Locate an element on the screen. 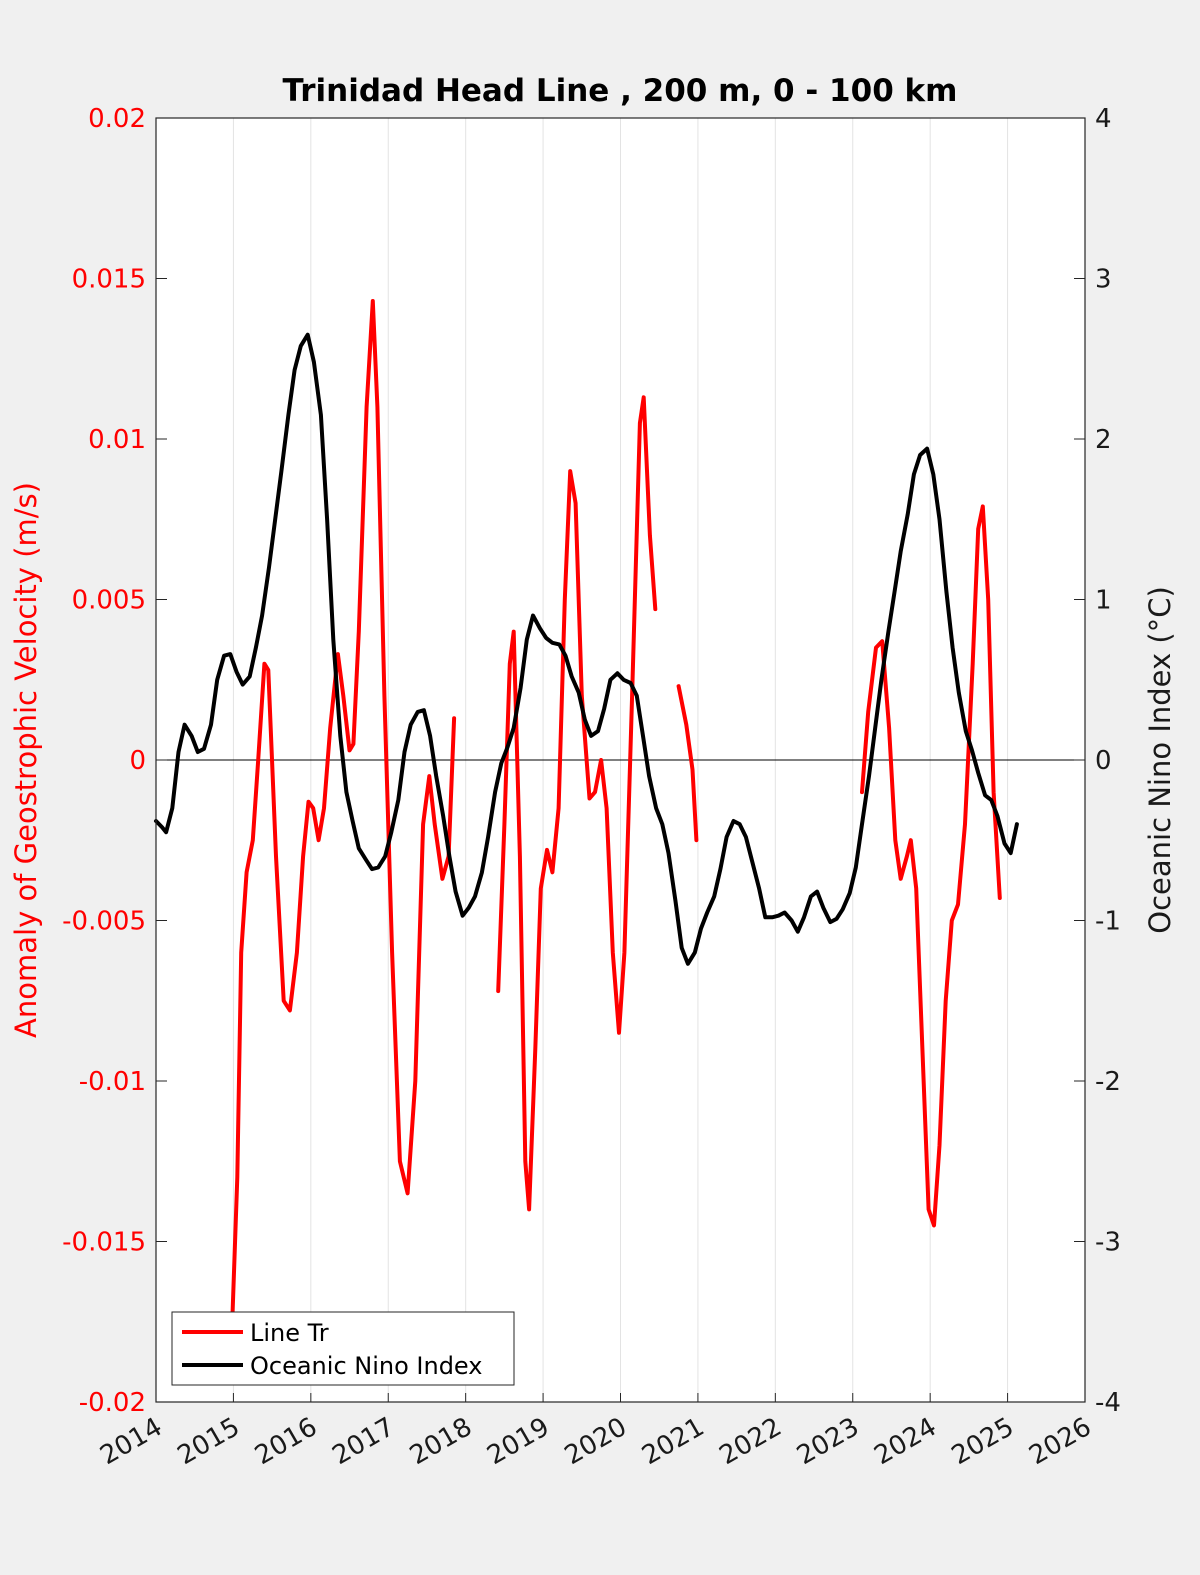 Image resolution: width=1200 pixels, height=1575 pixels. x-tick-label: 2020 is located at coordinates (596, 1441).